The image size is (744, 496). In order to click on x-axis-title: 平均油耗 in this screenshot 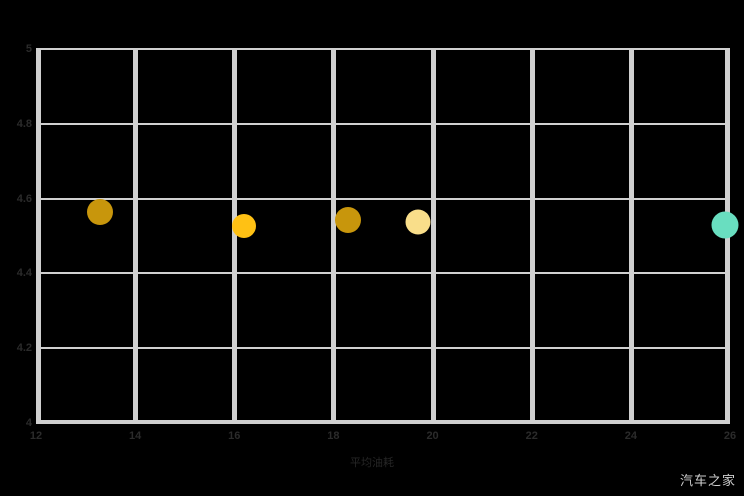, I will do `click(372, 463)`.